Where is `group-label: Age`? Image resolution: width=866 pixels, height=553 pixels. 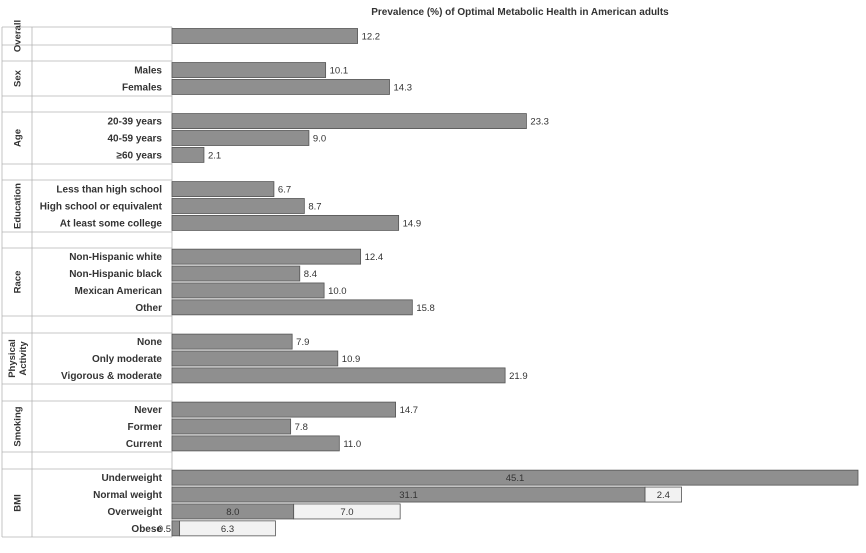
group-label: Age is located at coordinates (18, 138).